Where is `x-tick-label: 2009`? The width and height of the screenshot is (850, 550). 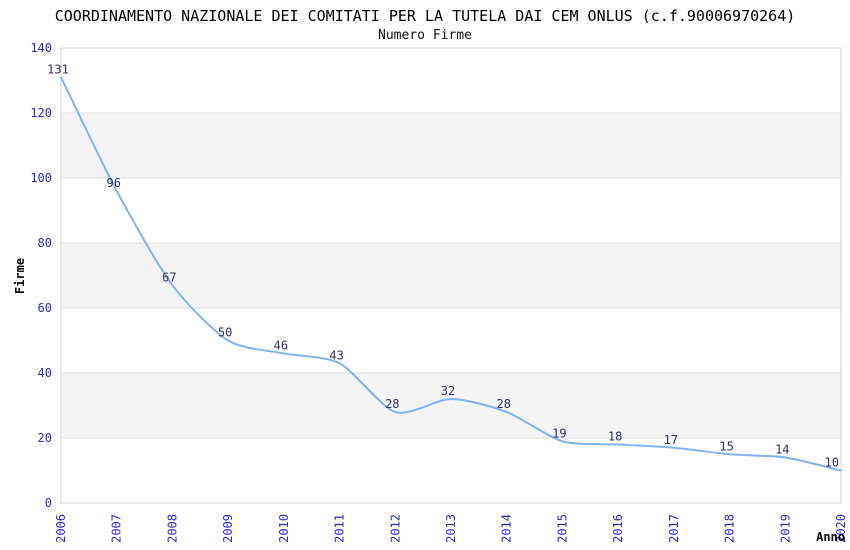
x-tick-label: 2009 is located at coordinates (228, 528).